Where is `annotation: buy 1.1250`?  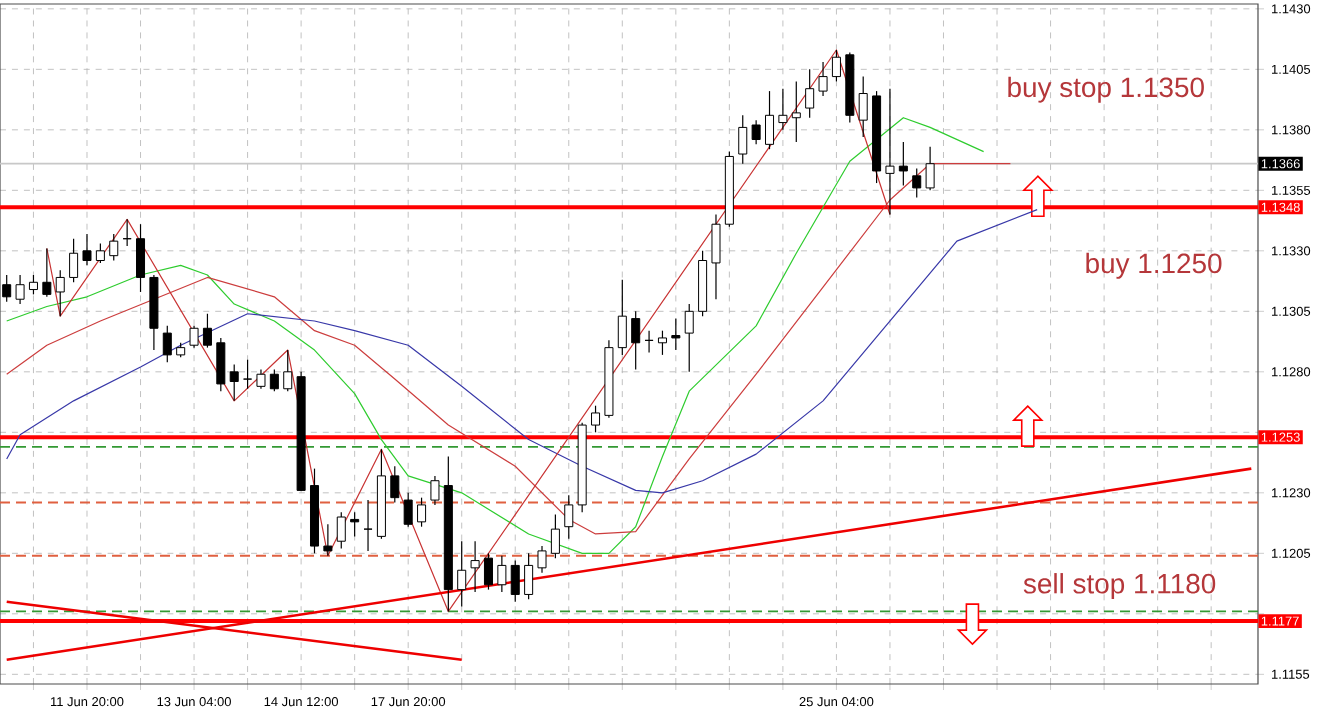
annotation: buy 1.1250 is located at coordinates (1154, 265).